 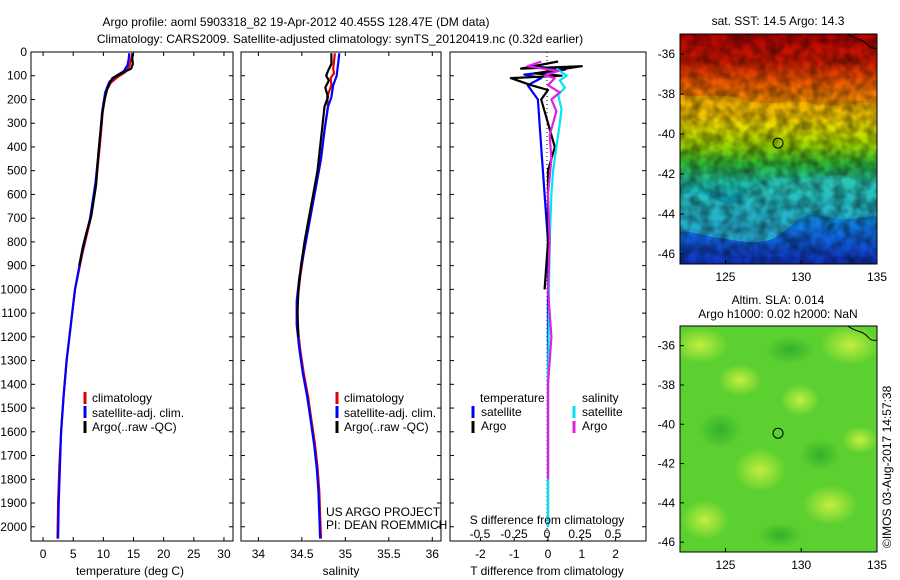 What do you see at coordinates (547, 571) in the screenshot?
I see `t-difference-xlabel: T difference from climatology` at bounding box center [547, 571].